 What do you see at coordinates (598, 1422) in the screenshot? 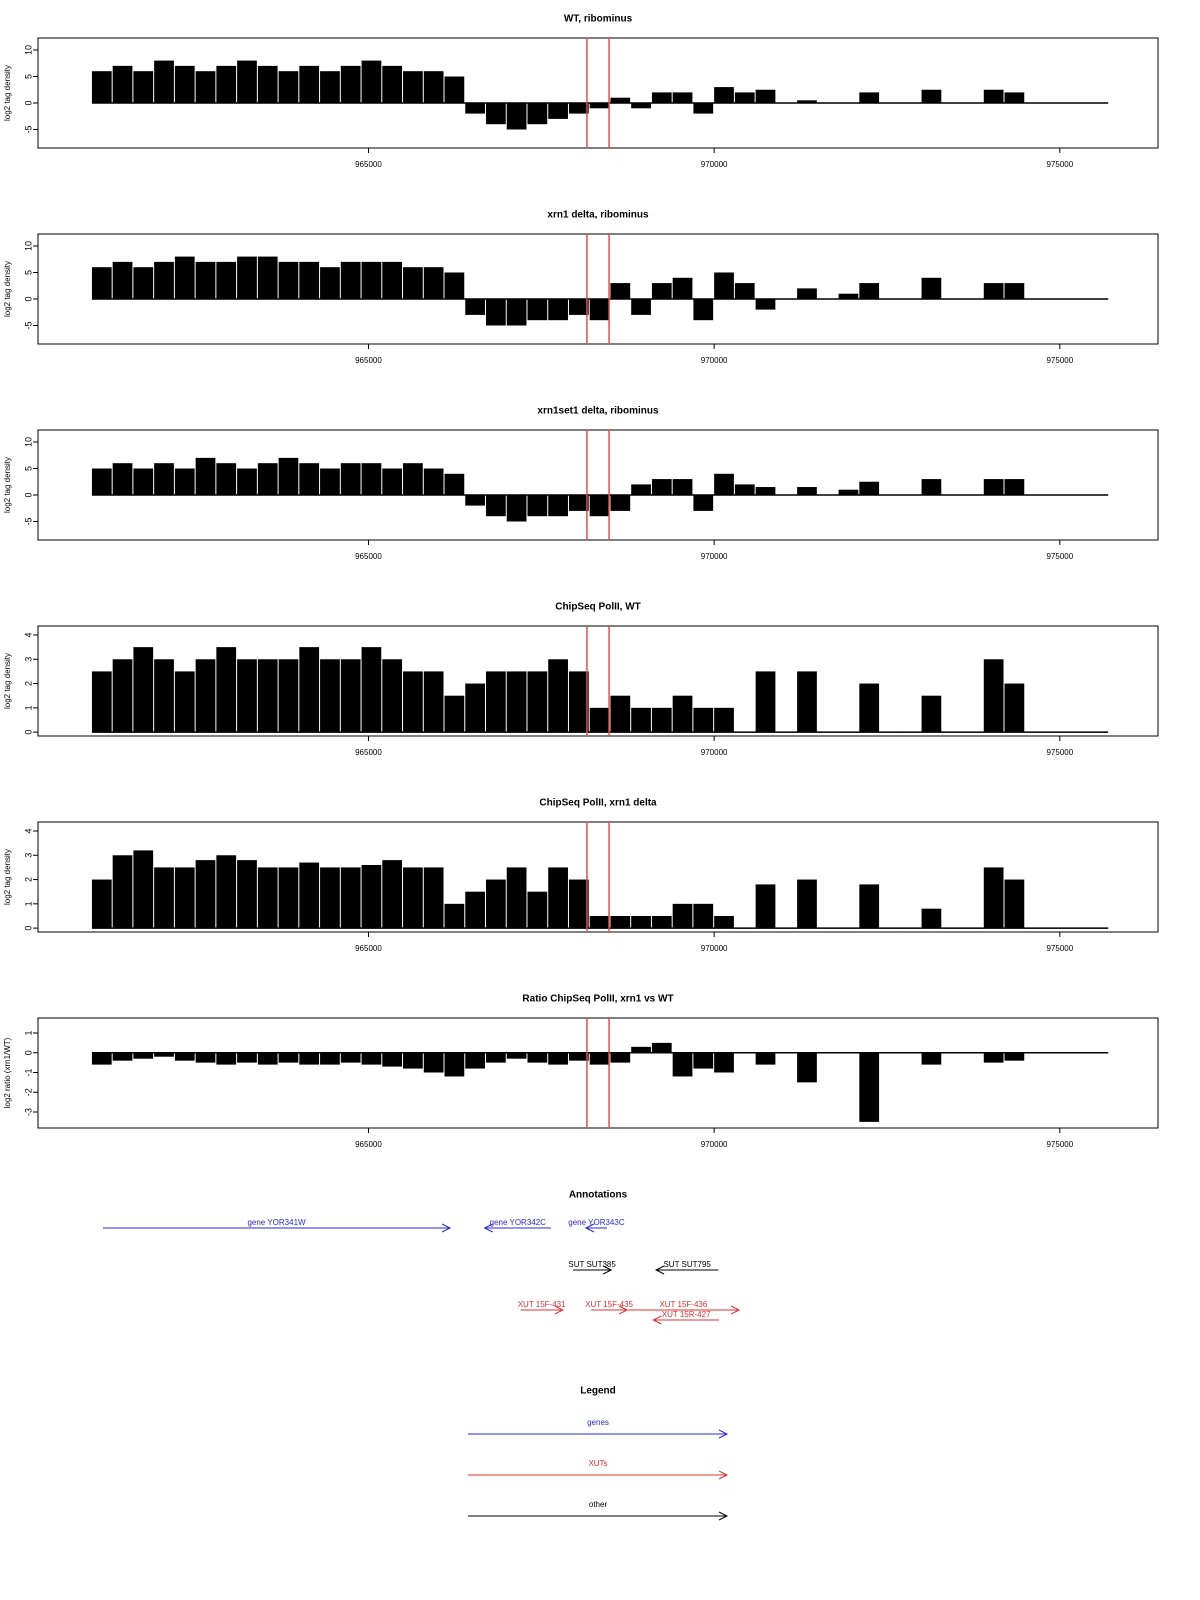
I see `legend-label: genes` at bounding box center [598, 1422].